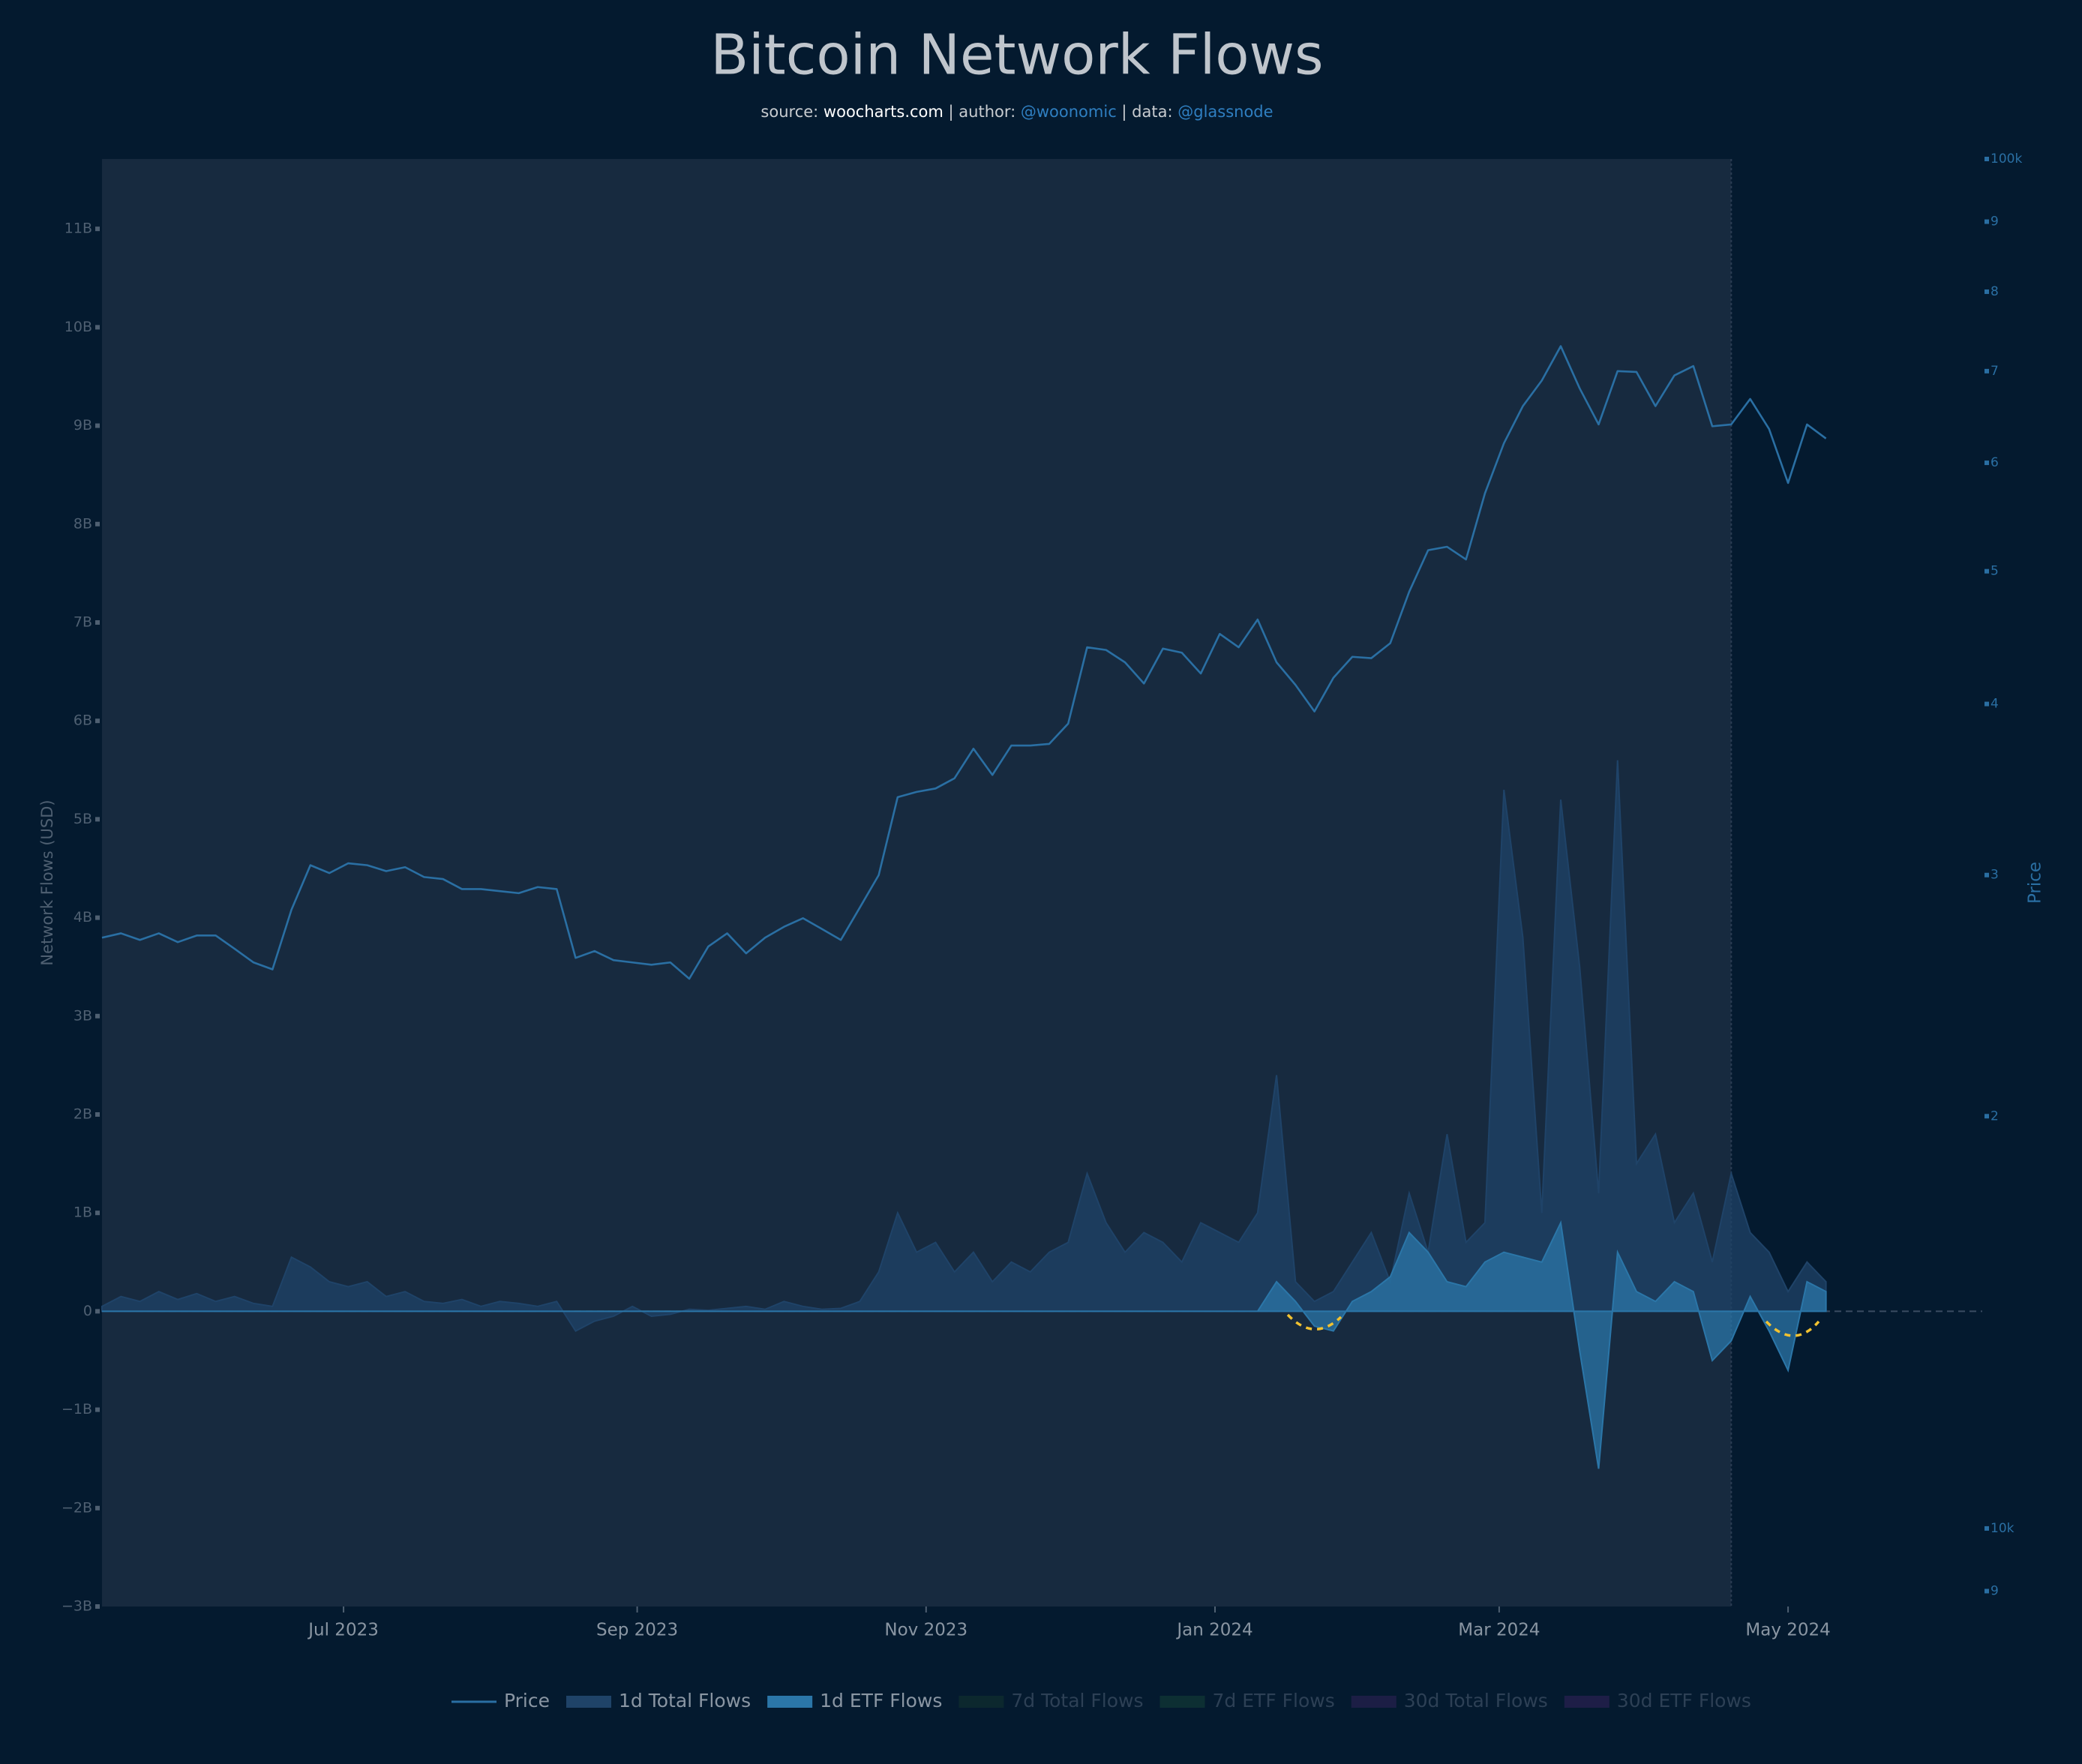 The image size is (2082, 1764). Describe the element at coordinates (77, 1409) in the screenshot. I see `y-tick-label: −1B` at that location.